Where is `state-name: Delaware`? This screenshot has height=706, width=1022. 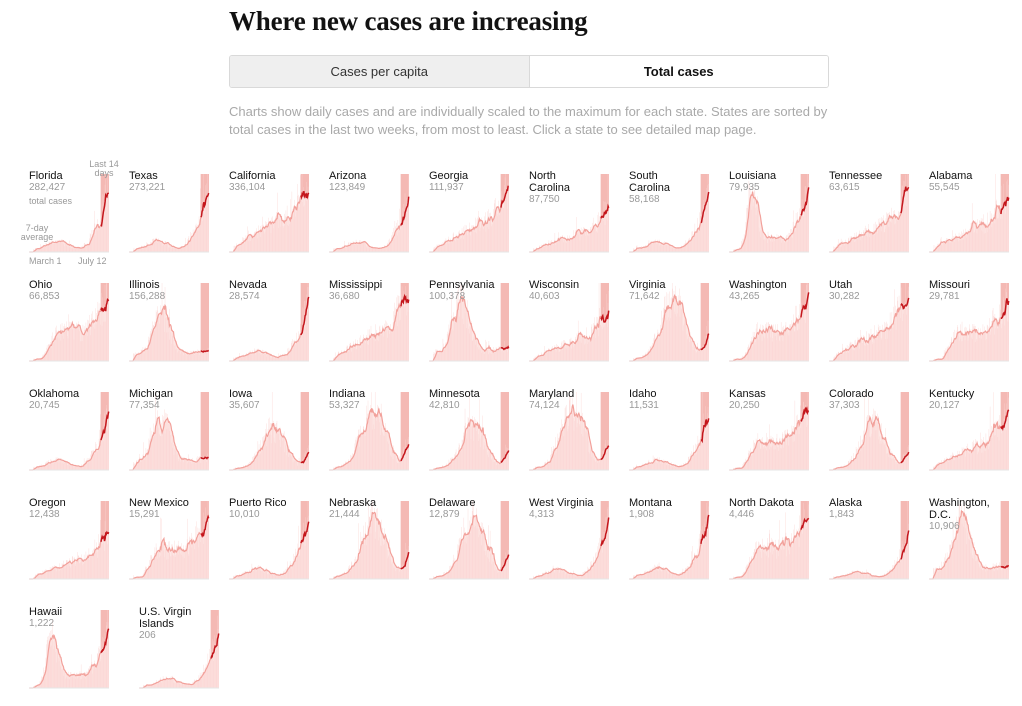
state-name: Delaware is located at coordinates (452, 503).